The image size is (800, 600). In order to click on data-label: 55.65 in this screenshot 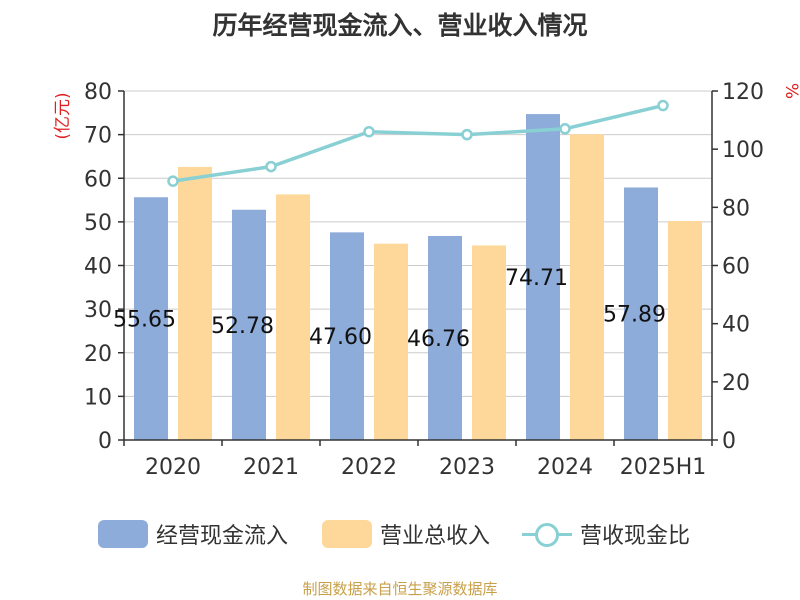, I will do `click(144, 320)`.